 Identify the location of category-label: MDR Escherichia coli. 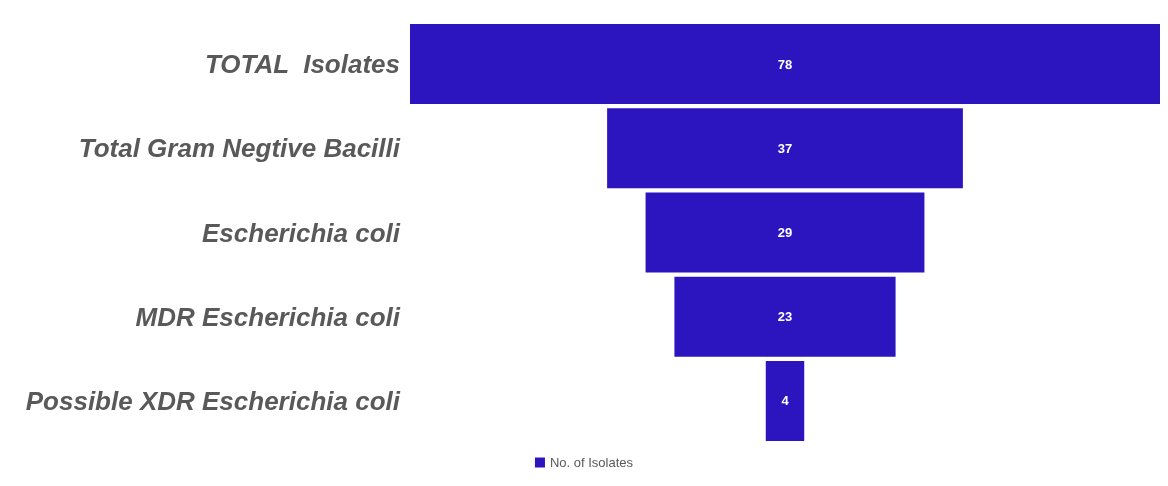
(268, 316).